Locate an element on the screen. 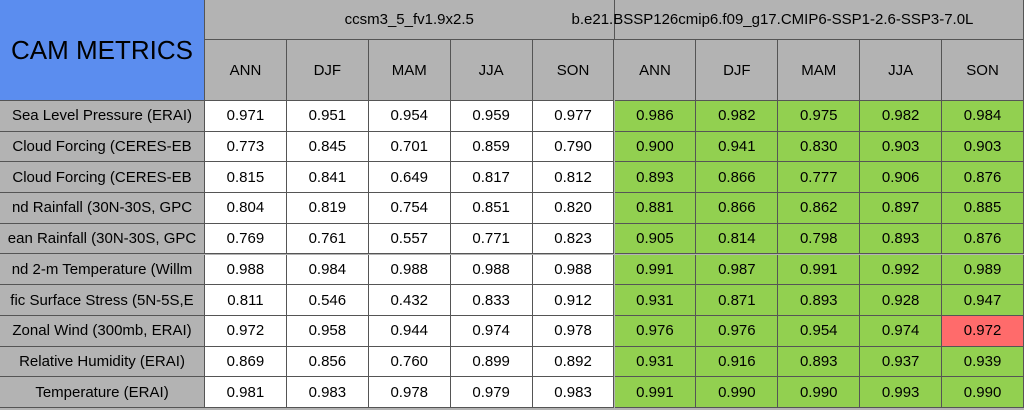  metric-cell: 0.761 is located at coordinates (327, 239).